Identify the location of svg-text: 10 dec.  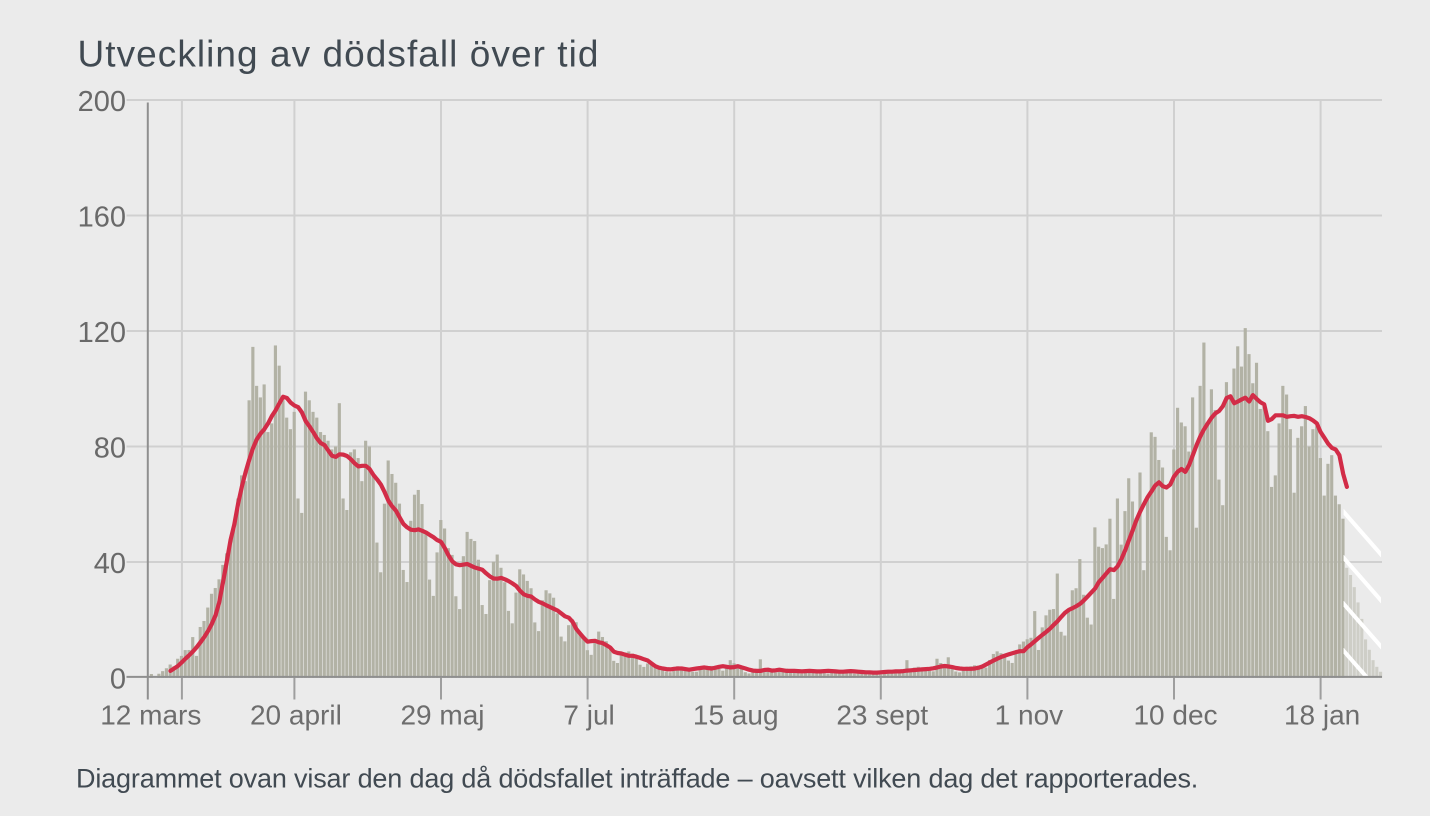
(1175, 715).